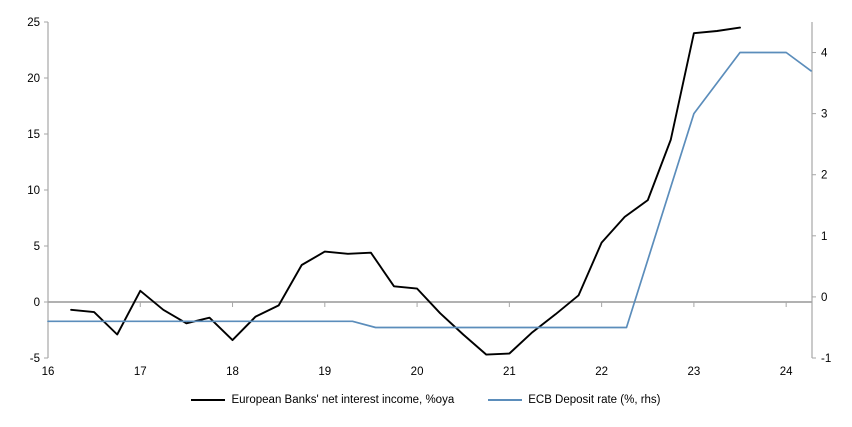 This screenshot has width=852, height=427. Describe the element at coordinates (232, 372) in the screenshot. I see `x-tick-label: 18` at that location.